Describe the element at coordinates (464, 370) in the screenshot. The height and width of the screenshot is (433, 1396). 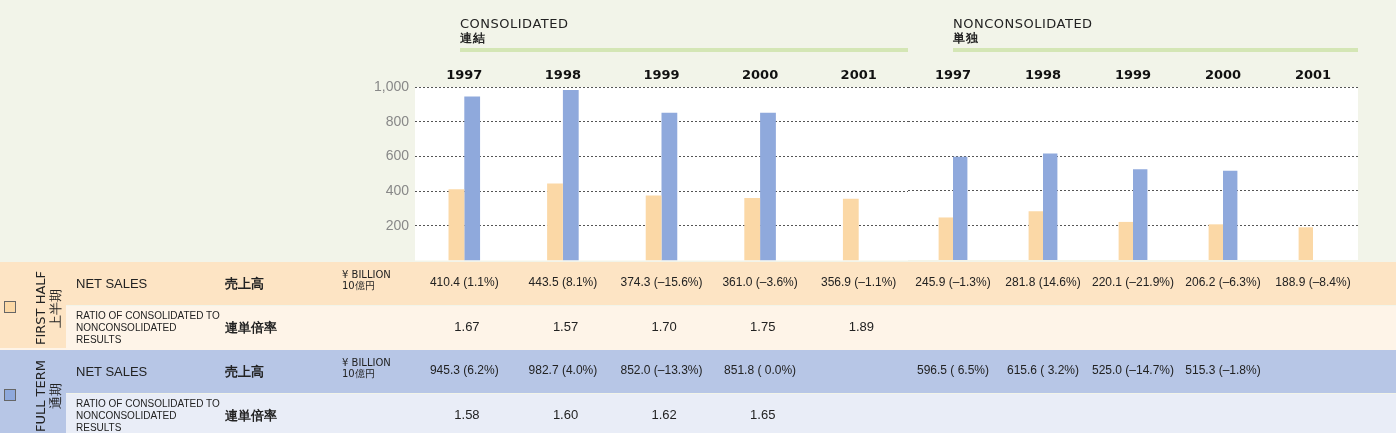
I see `data-label: 945.3 (6.2%)` at that location.